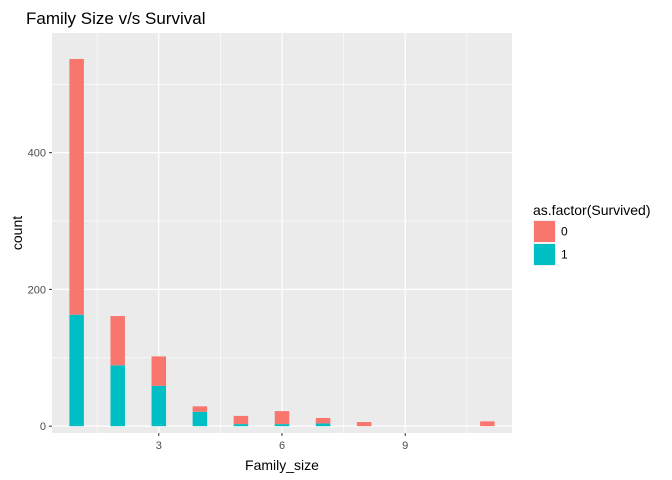 This screenshot has width=672, height=480. Describe the element at coordinates (564, 255) in the screenshot. I see `legend-entry-label: 1` at that location.